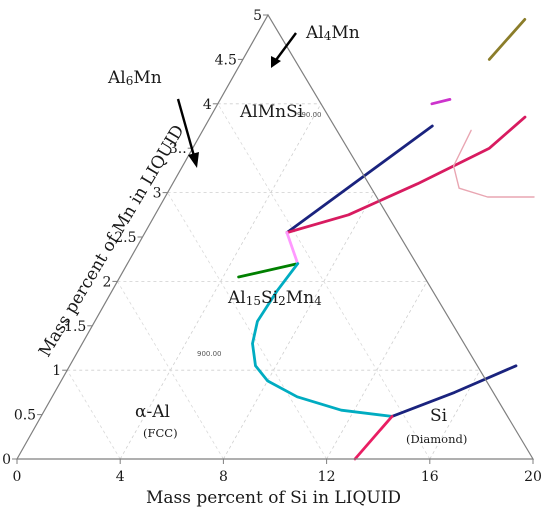 This screenshot has width=550, height=520. Describe the element at coordinates (187, 133) in the screenshot. I see `arrow-al6mn` at that location.